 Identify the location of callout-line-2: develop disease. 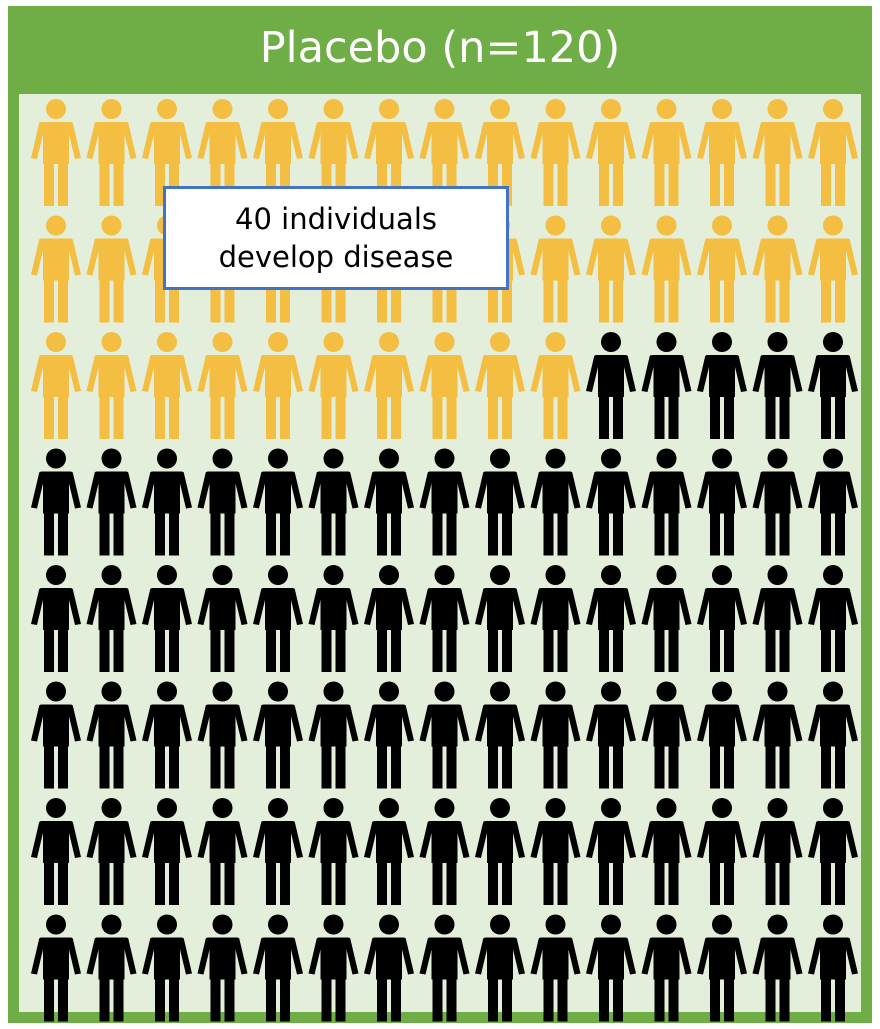
(336, 257).